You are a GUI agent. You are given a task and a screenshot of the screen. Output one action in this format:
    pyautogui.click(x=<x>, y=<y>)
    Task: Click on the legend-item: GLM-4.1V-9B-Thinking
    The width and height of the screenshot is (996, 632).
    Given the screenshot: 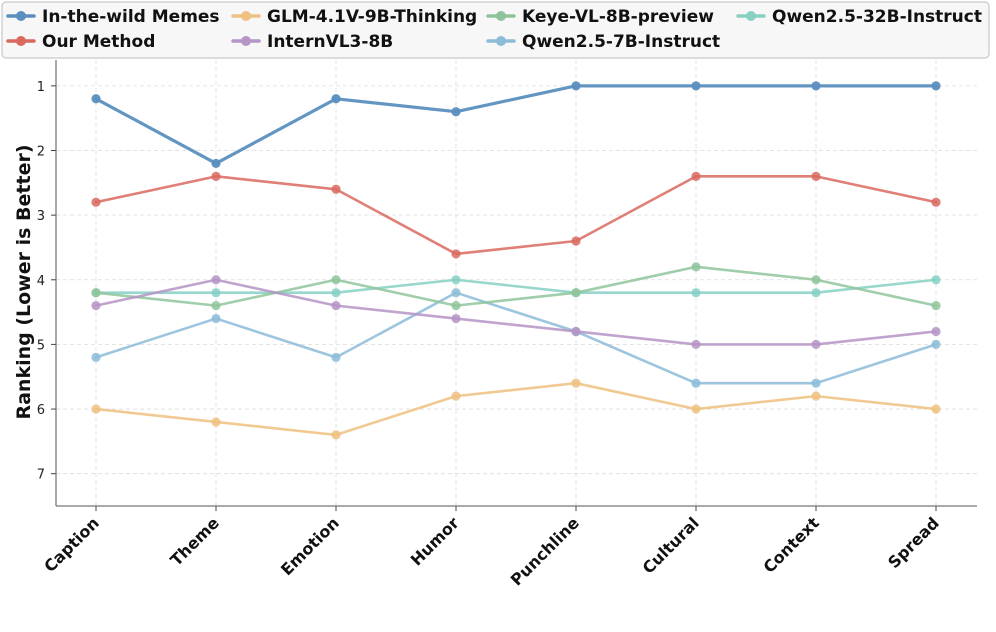 What is the action you would take?
    pyautogui.click(x=354, y=17)
    